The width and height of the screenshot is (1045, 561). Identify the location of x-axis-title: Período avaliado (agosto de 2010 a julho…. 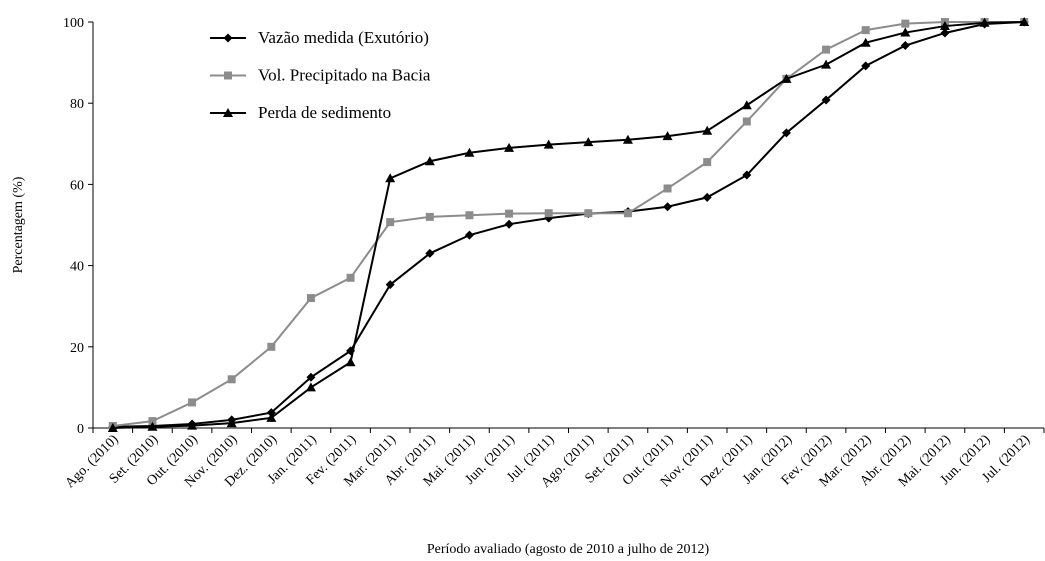
(568, 549).